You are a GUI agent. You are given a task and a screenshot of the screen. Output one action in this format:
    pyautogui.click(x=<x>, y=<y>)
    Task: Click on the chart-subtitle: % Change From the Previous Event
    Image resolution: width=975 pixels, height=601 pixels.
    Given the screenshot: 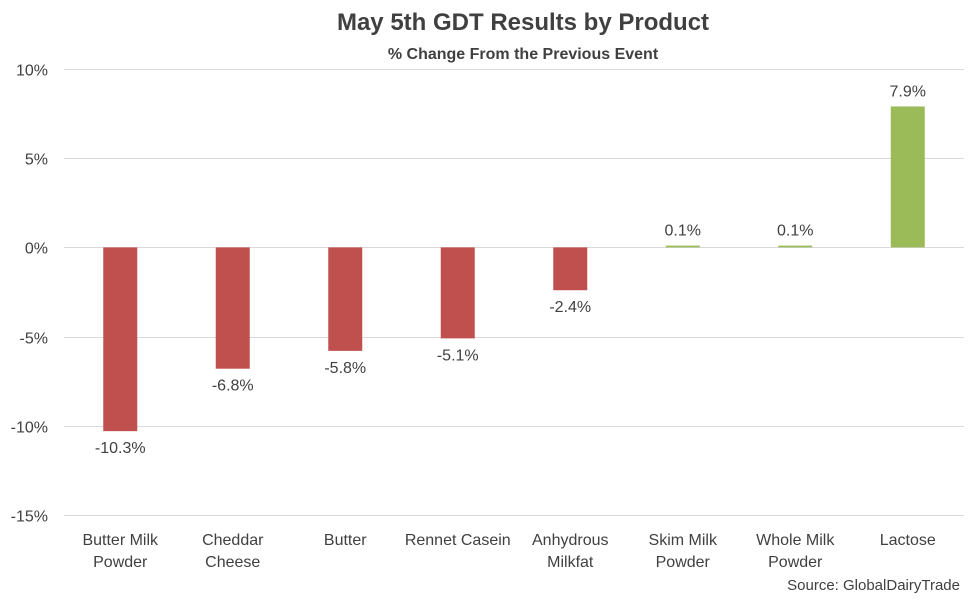 What is the action you would take?
    pyautogui.click(x=523, y=54)
    